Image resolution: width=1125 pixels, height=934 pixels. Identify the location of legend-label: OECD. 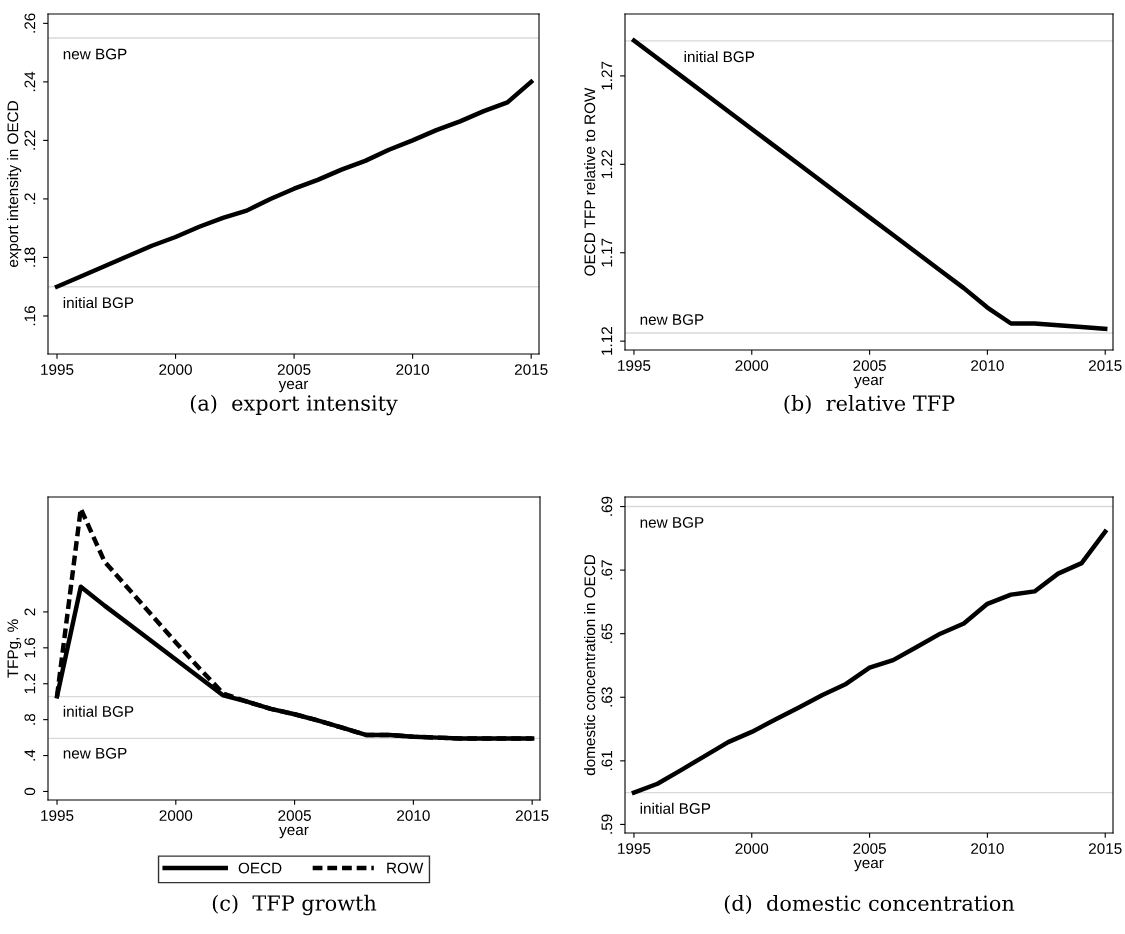
(260, 868).